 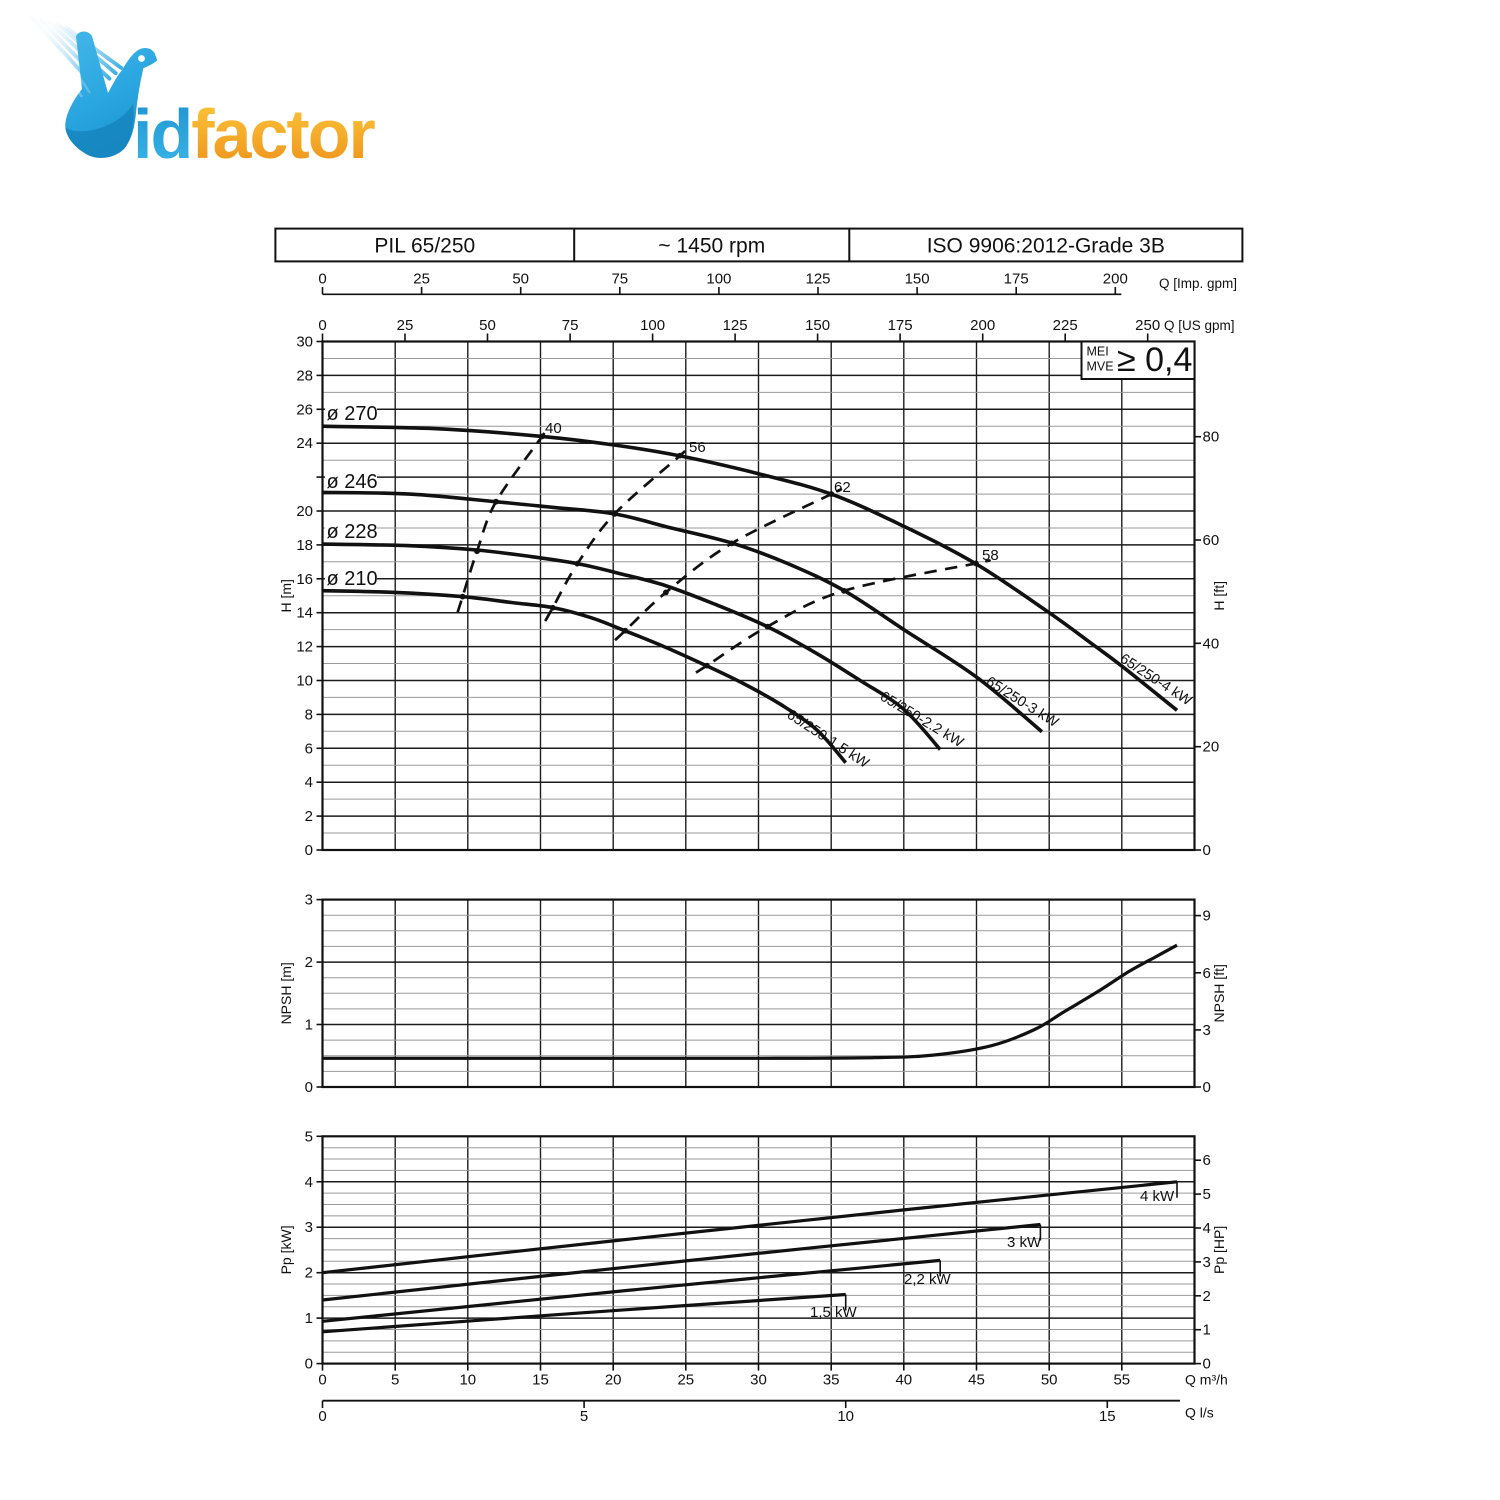 I want to click on svg-text: 4 kW, so click(x=1157, y=1196).